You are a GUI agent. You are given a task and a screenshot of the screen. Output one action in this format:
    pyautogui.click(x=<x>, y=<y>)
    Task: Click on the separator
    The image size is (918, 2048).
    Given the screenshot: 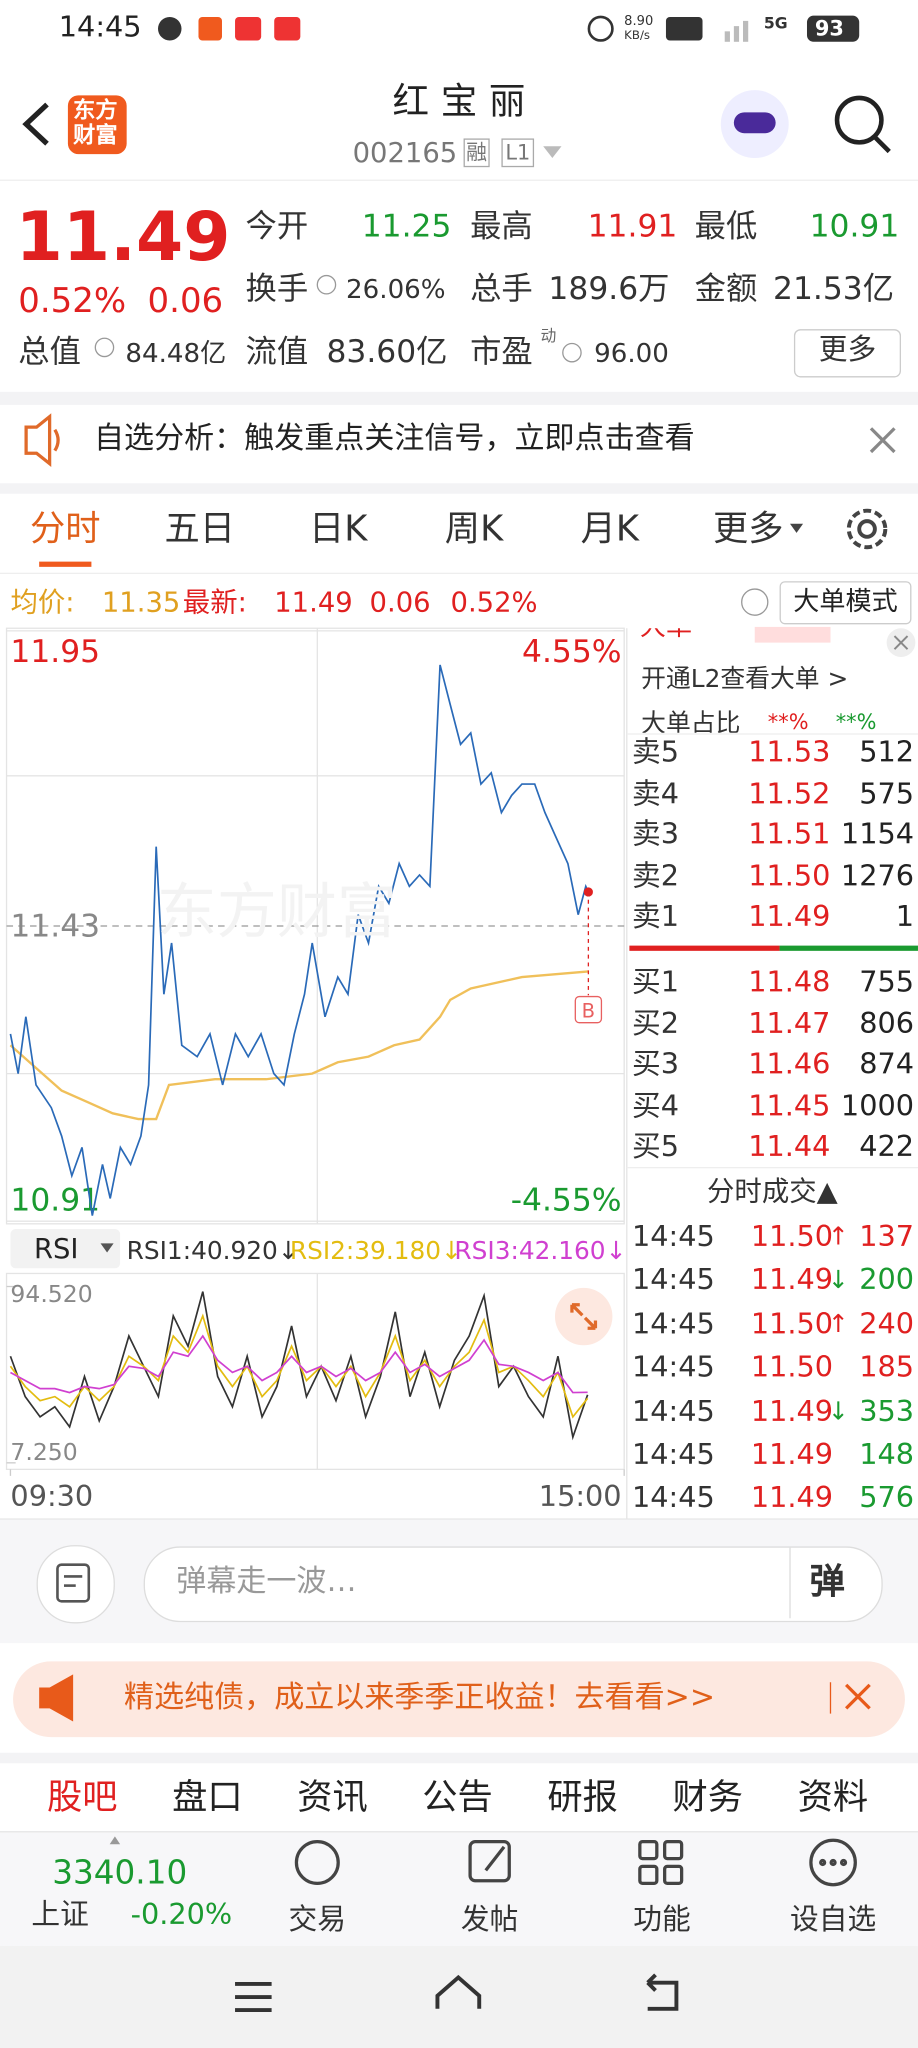 What is the action you would take?
    pyautogui.click(x=459, y=1758)
    